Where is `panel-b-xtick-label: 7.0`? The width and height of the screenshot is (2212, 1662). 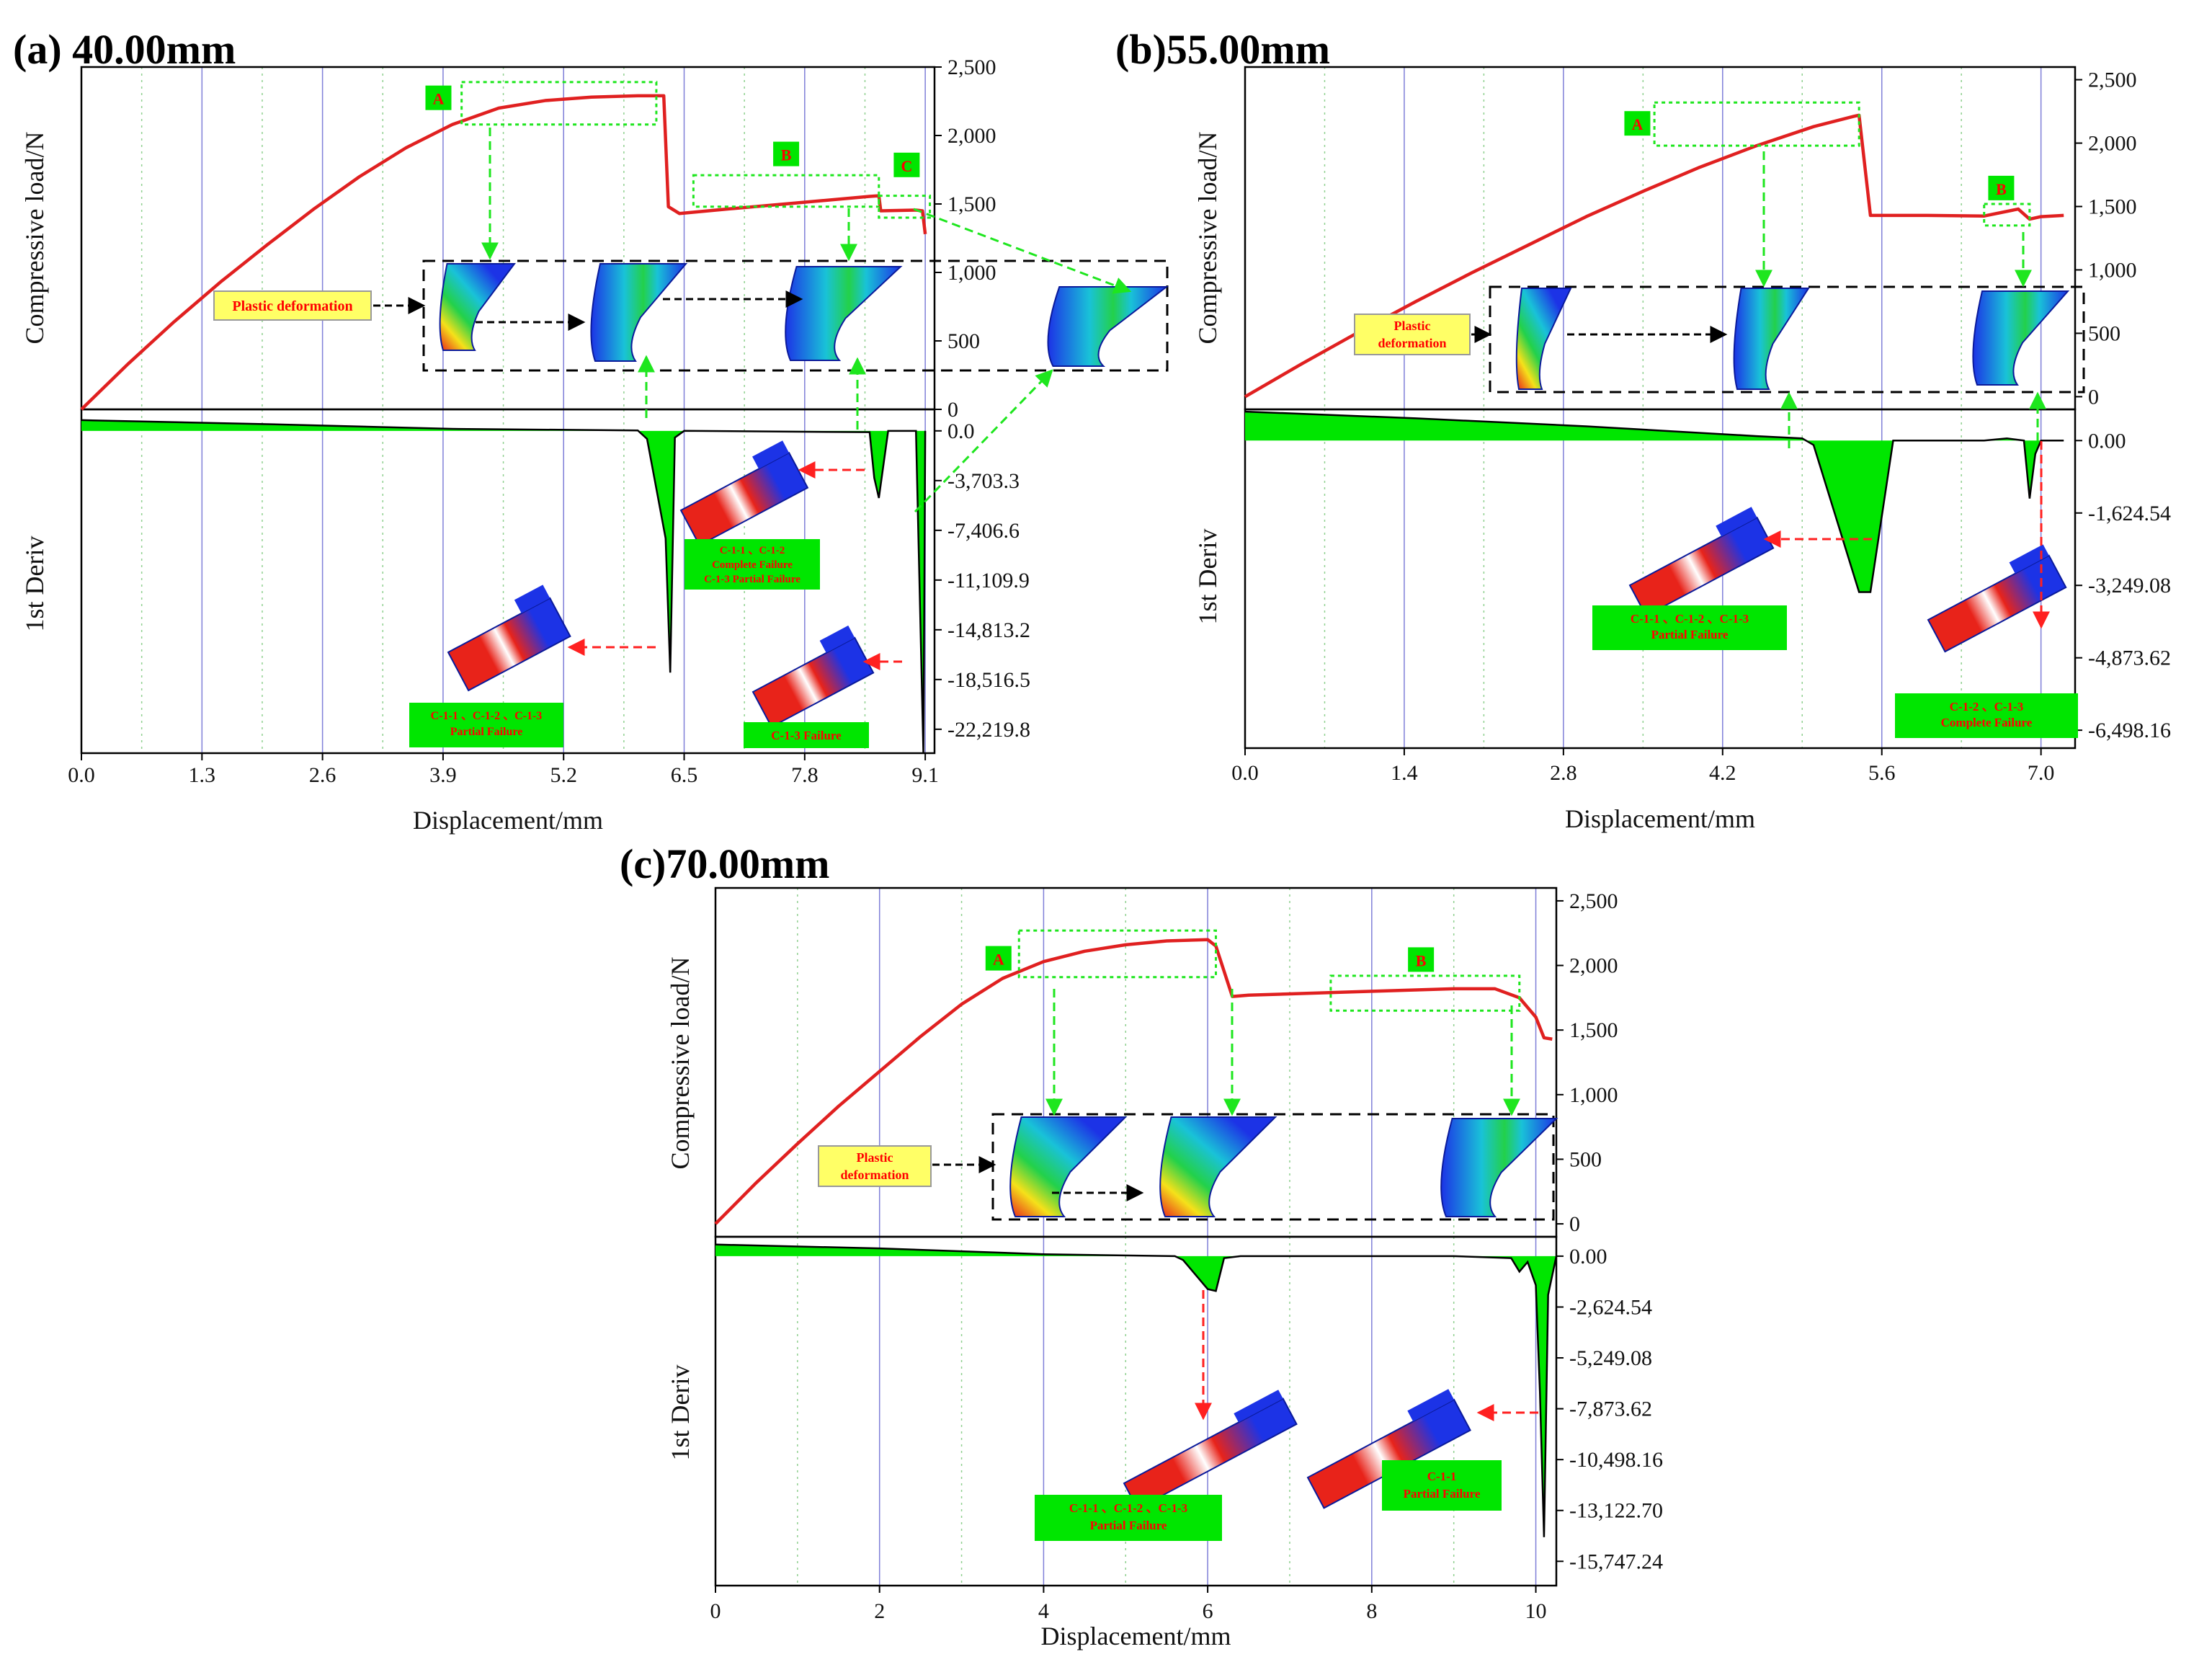
panel-b-xtick-label: 7.0 is located at coordinates (2042, 773).